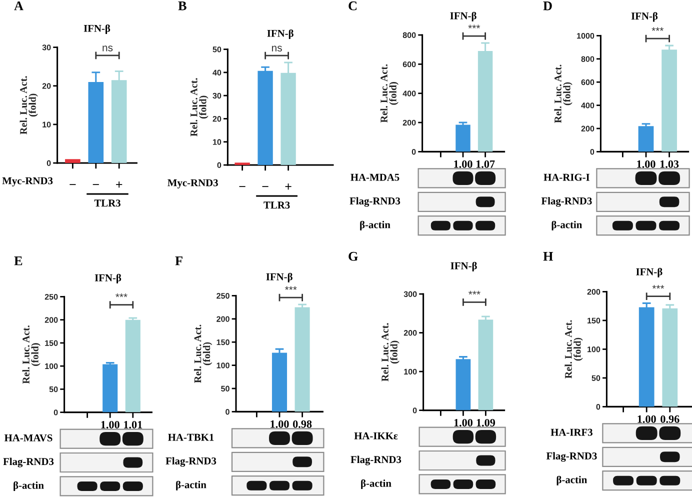 The width and height of the screenshot is (692, 499). Describe the element at coordinates (28, 438) in the screenshot. I see `text: HA-MAVS` at that location.